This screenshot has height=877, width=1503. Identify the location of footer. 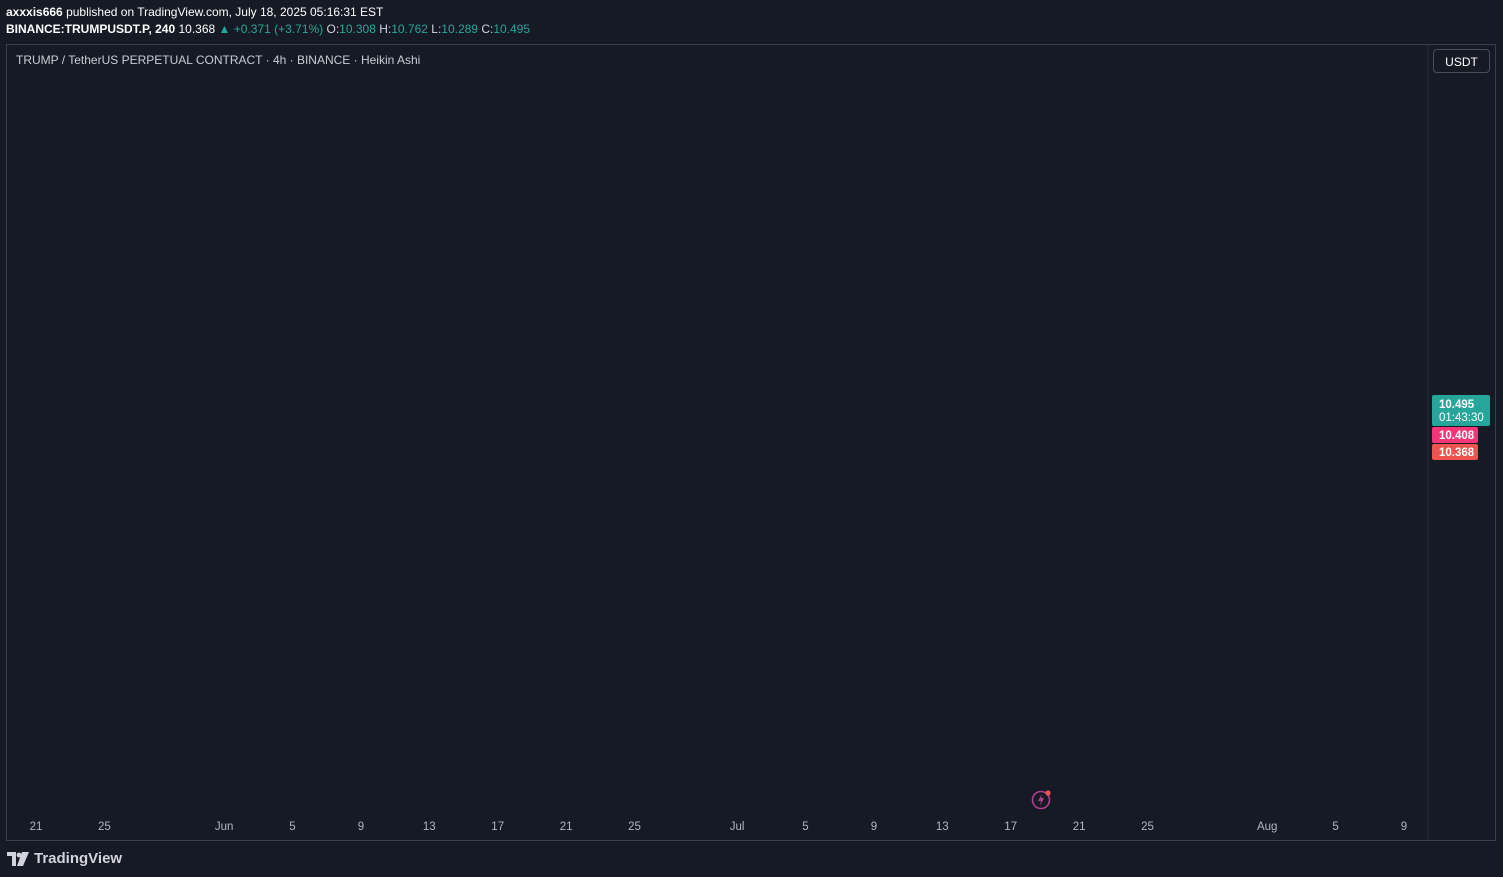
(751, 860).